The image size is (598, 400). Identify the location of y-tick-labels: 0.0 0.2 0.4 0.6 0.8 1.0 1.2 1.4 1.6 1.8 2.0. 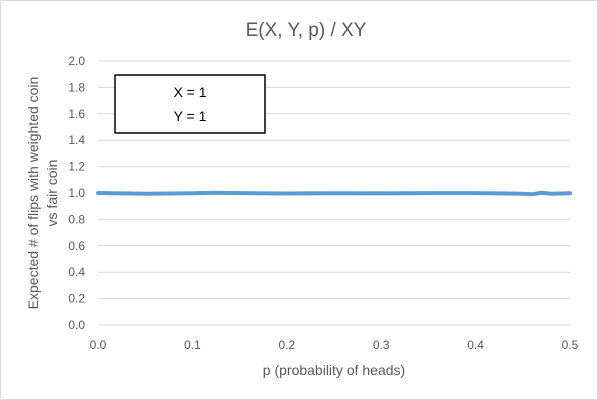
(76, 193).